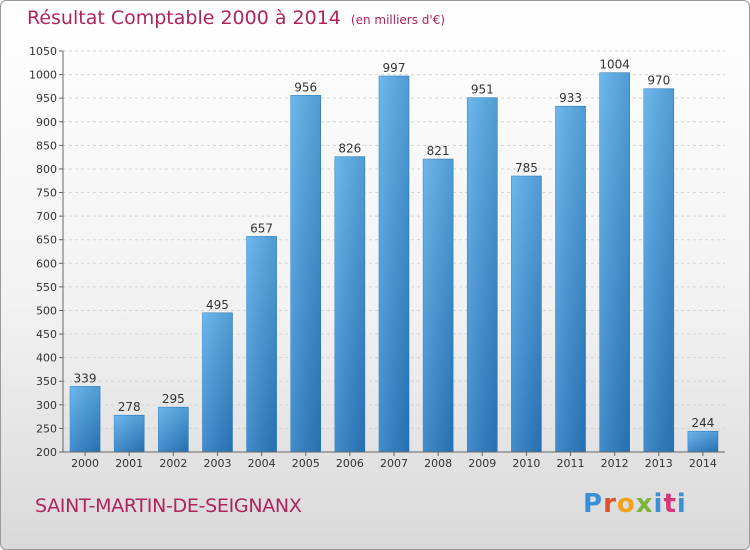  What do you see at coordinates (46, 216) in the screenshot?
I see `y-tick-label: 700` at bounding box center [46, 216].